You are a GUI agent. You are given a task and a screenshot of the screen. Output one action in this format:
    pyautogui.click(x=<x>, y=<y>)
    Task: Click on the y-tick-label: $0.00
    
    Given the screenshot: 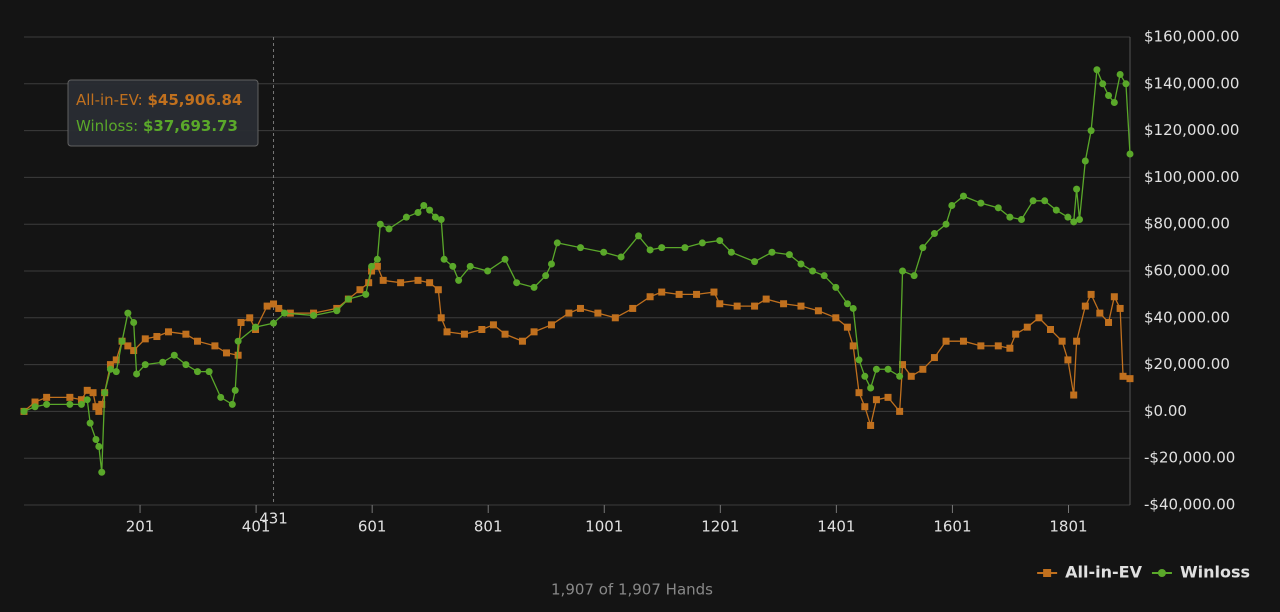 What is the action you would take?
    pyautogui.click(x=1165, y=411)
    